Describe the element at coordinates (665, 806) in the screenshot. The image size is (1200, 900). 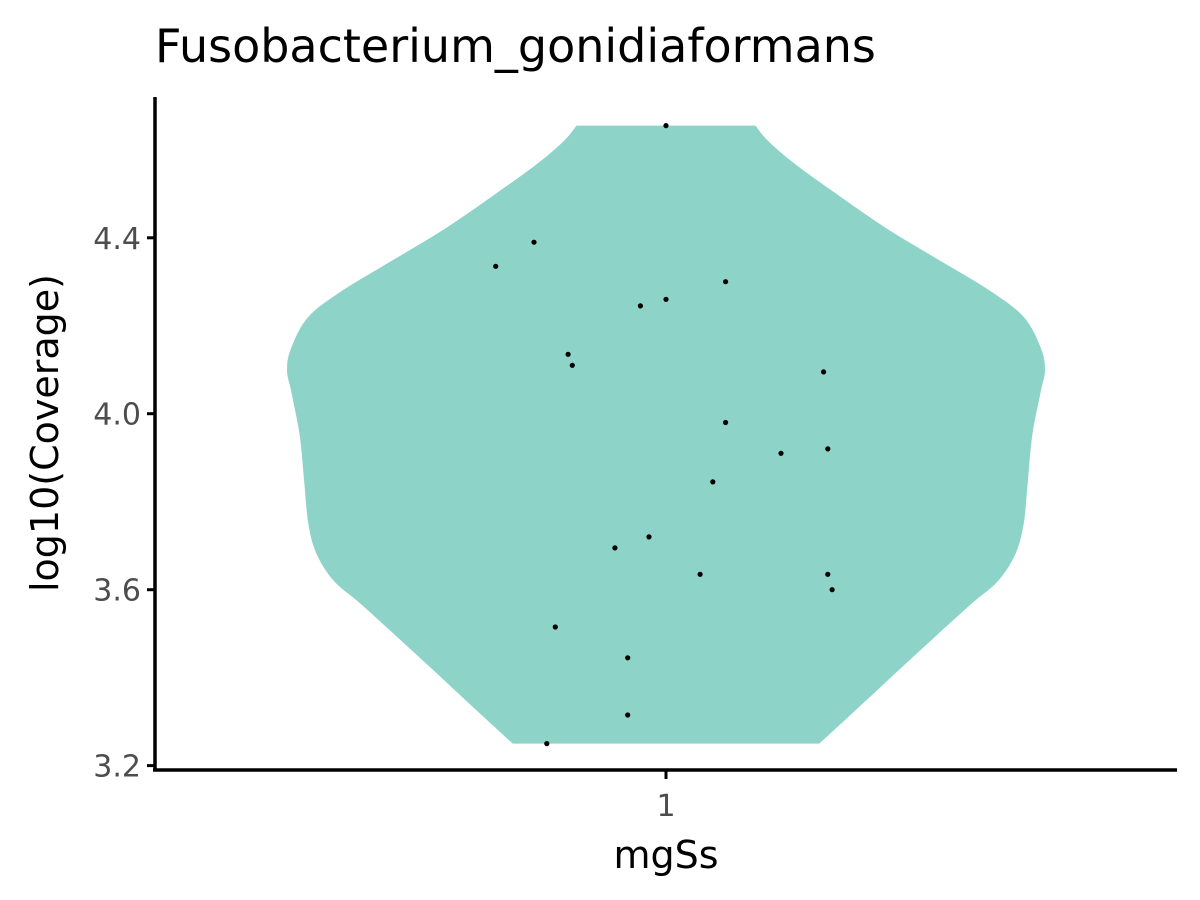
I see `x-tick-label-1: 1` at that location.